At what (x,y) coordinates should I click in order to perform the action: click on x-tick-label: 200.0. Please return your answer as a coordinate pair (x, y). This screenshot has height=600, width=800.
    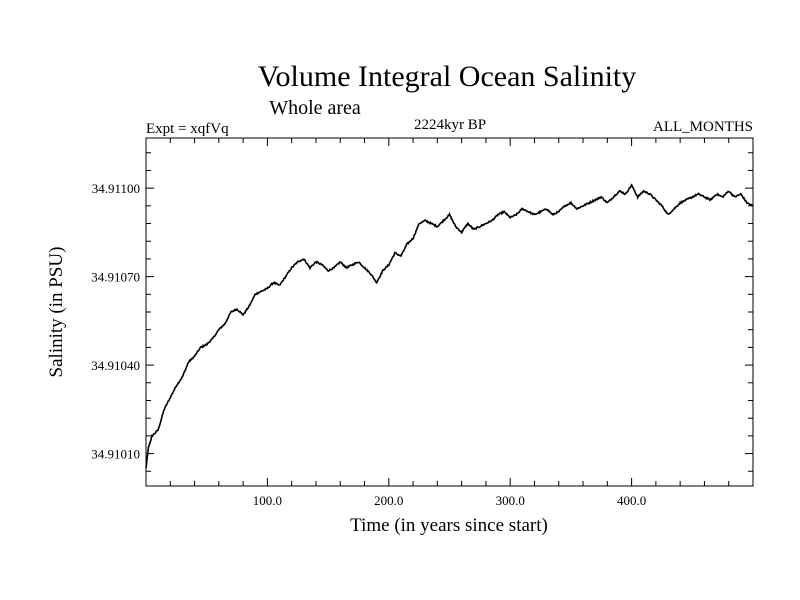
    Looking at the image, I should click on (388, 500).